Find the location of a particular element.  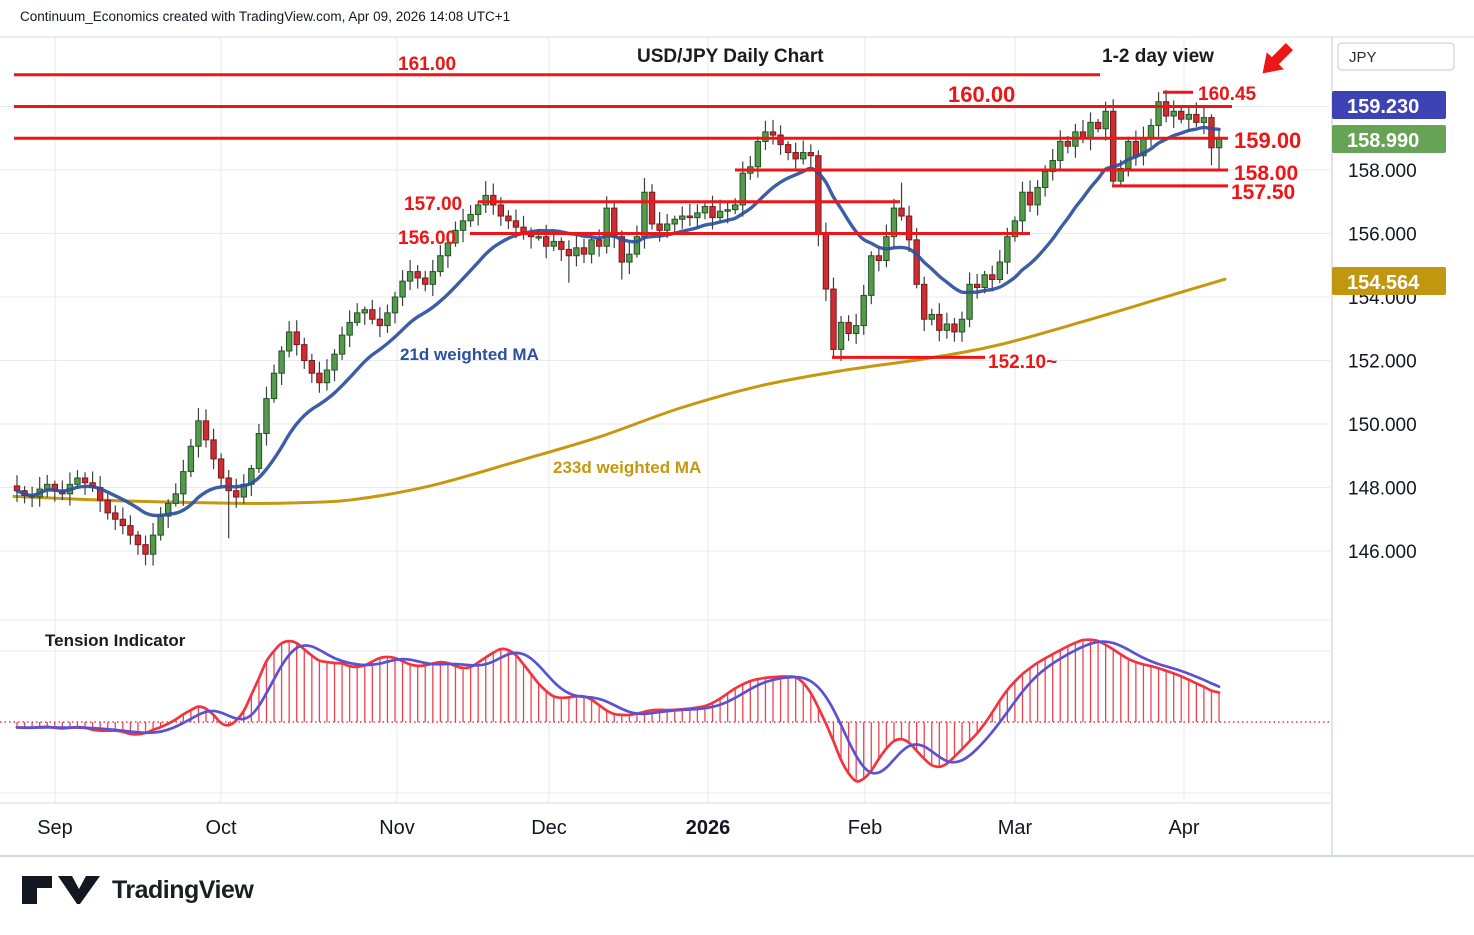

level-label: 157.50 is located at coordinates (1263, 192).